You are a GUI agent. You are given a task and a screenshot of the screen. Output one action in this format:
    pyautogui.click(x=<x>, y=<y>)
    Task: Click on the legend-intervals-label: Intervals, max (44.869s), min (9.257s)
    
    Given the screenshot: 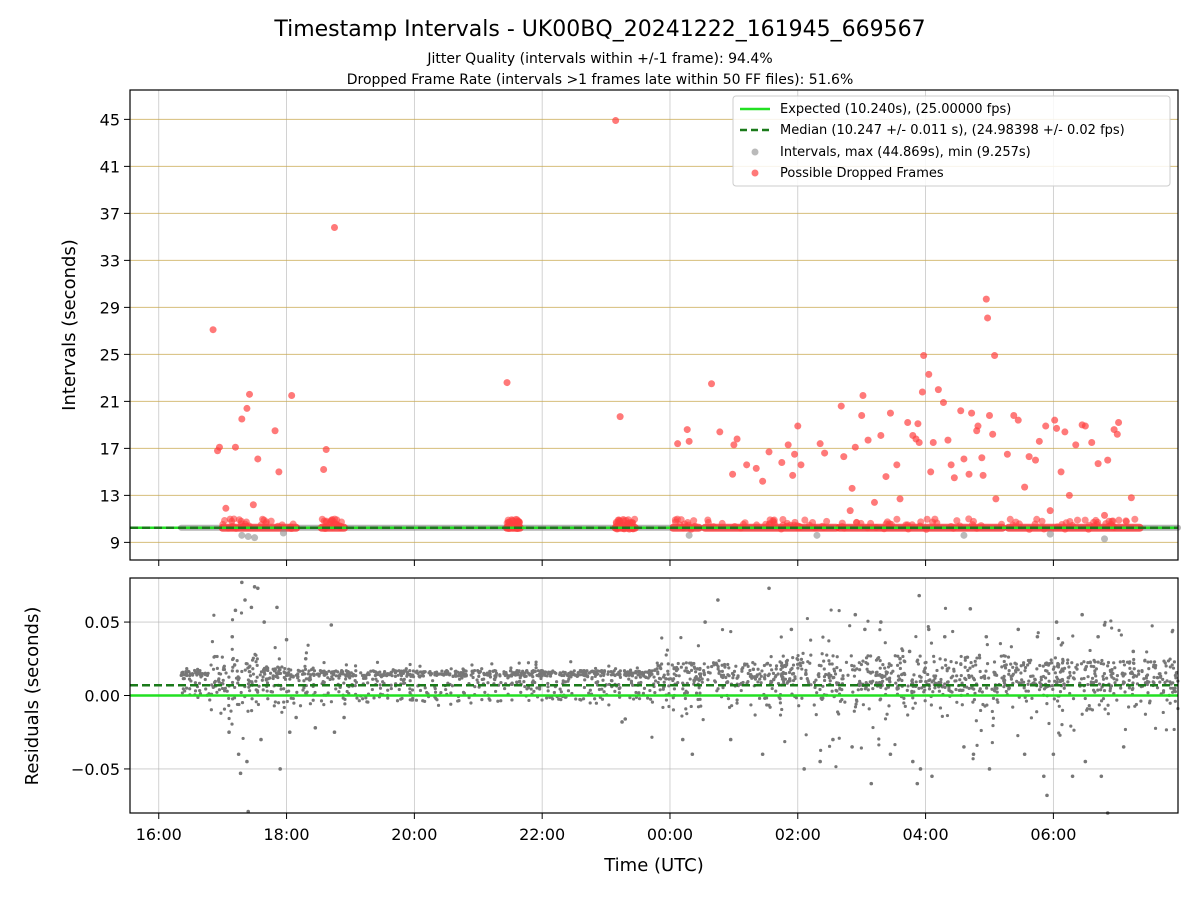 What is the action you would take?
    pyautogui.click(x=905, y=152)
    